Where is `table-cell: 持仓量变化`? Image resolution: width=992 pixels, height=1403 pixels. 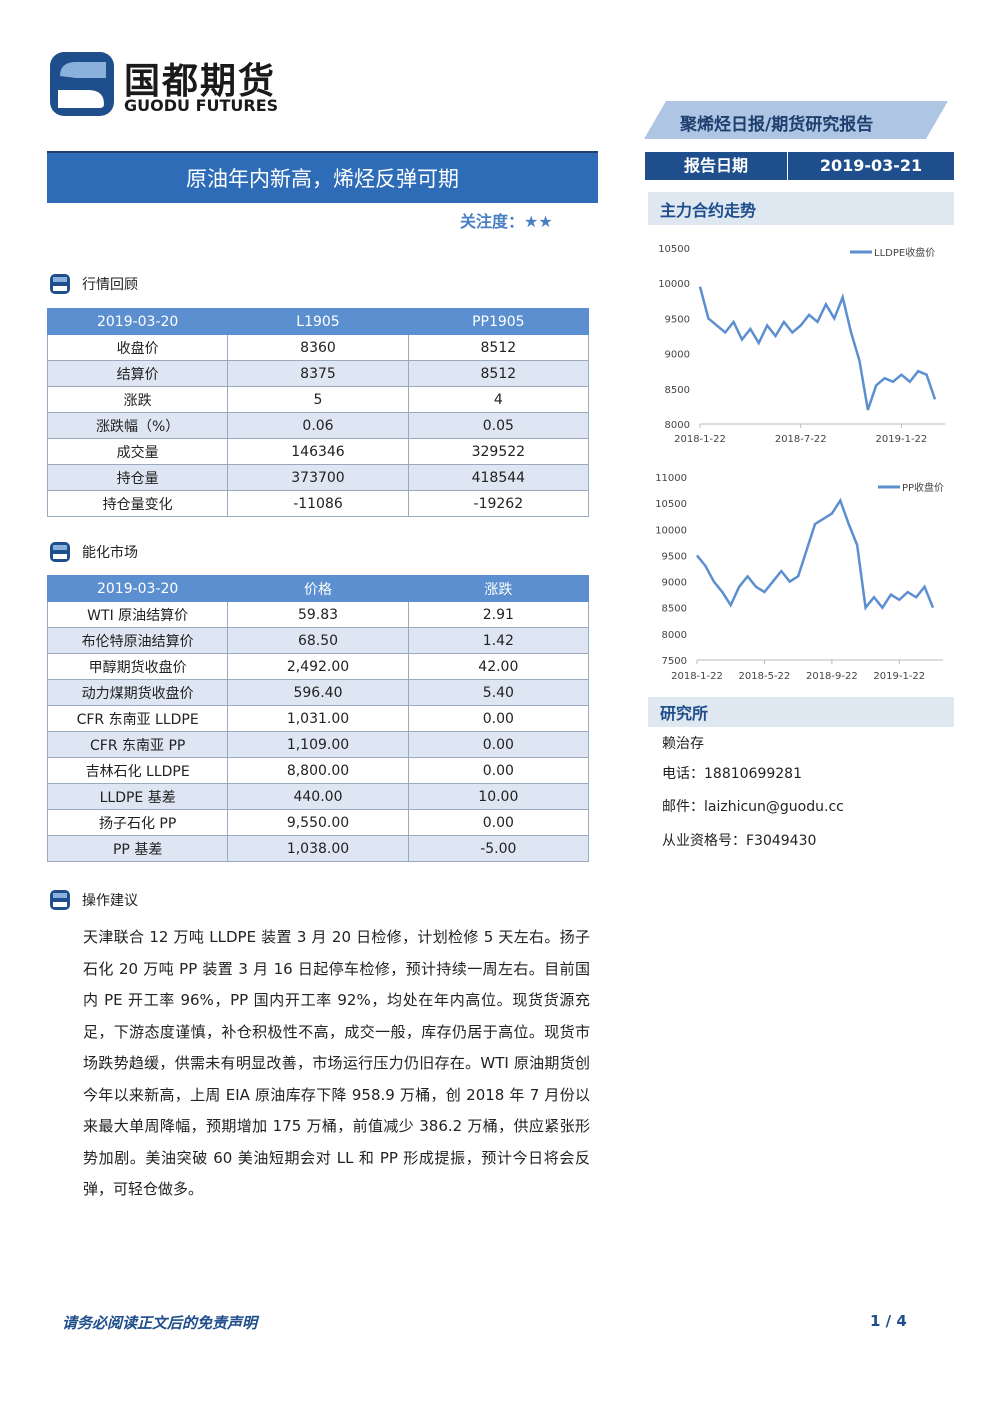
table-cell: 持仓量变化 is located at coordinates (137, 503).